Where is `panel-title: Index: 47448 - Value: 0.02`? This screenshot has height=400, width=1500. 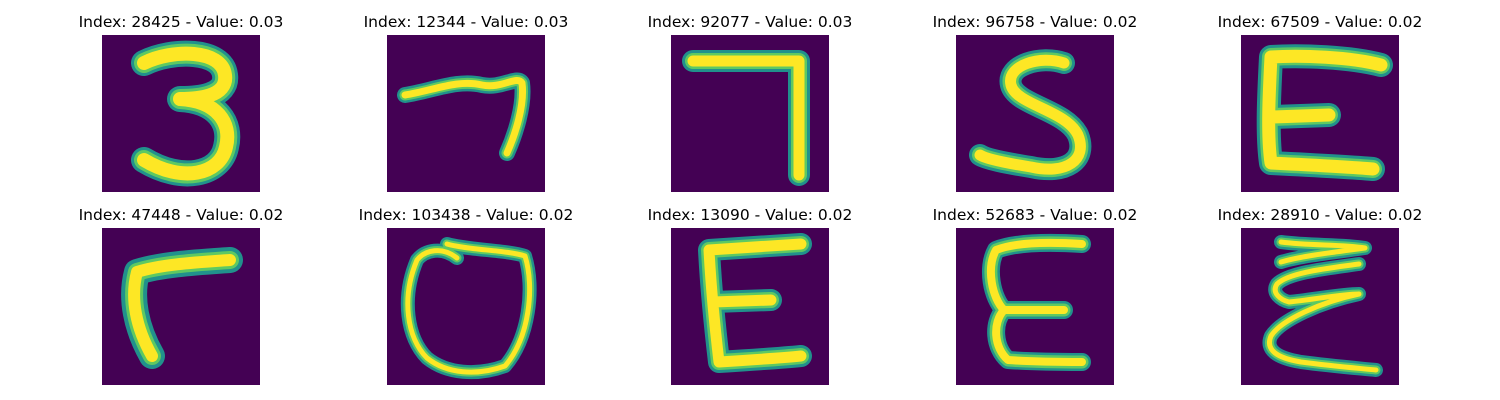 panel-title: Index: 47448 - Value: 0.02 is located at coordinates (181, 215).